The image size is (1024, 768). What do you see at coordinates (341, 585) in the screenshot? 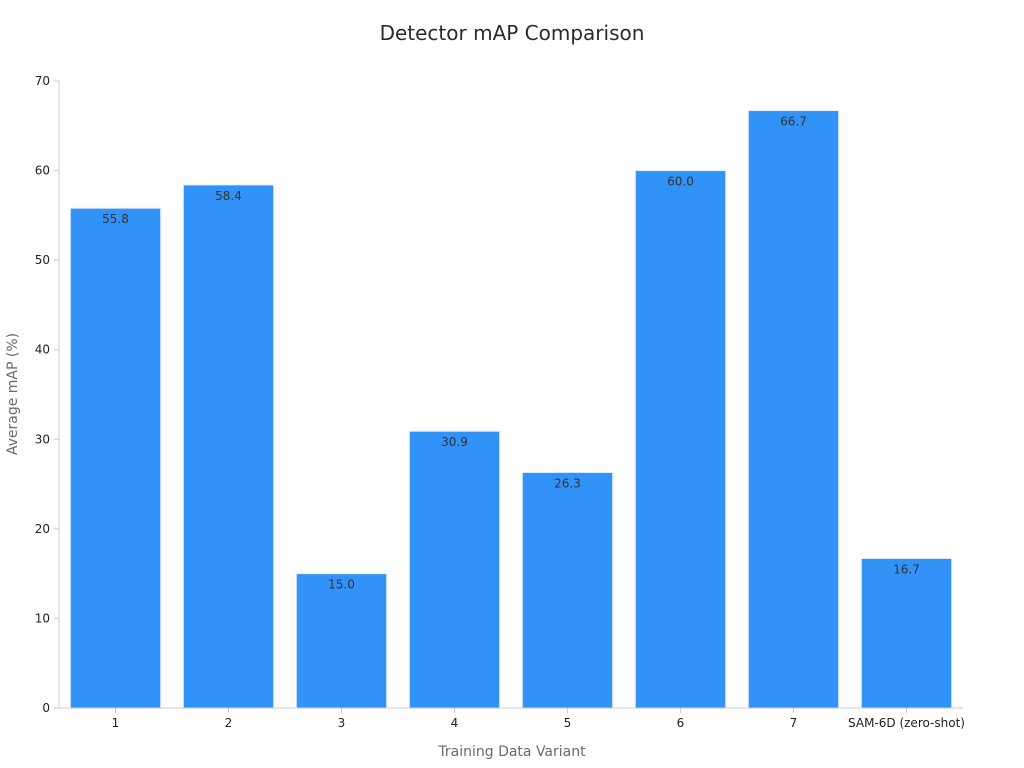
I see `bar-value-label: 15.0` at bounding box center [341, 585].